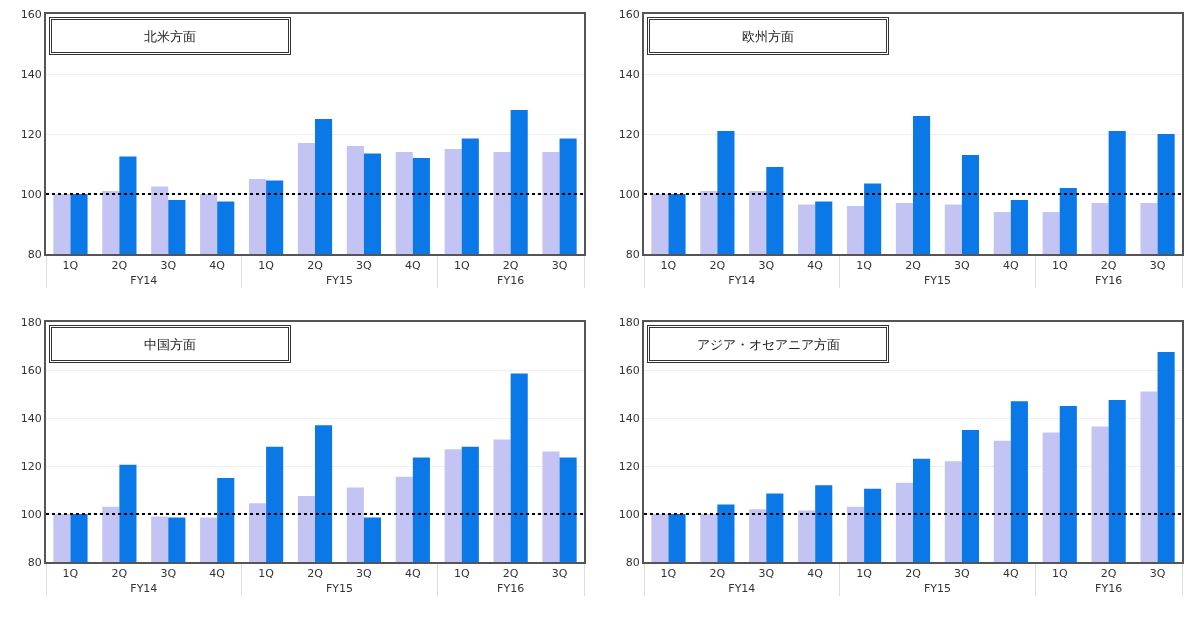 This screenshot has height=618, width=1197. Describe the element at coordinates (768, 36) in the screenshot. I see `text: 欧州方面` at that location.